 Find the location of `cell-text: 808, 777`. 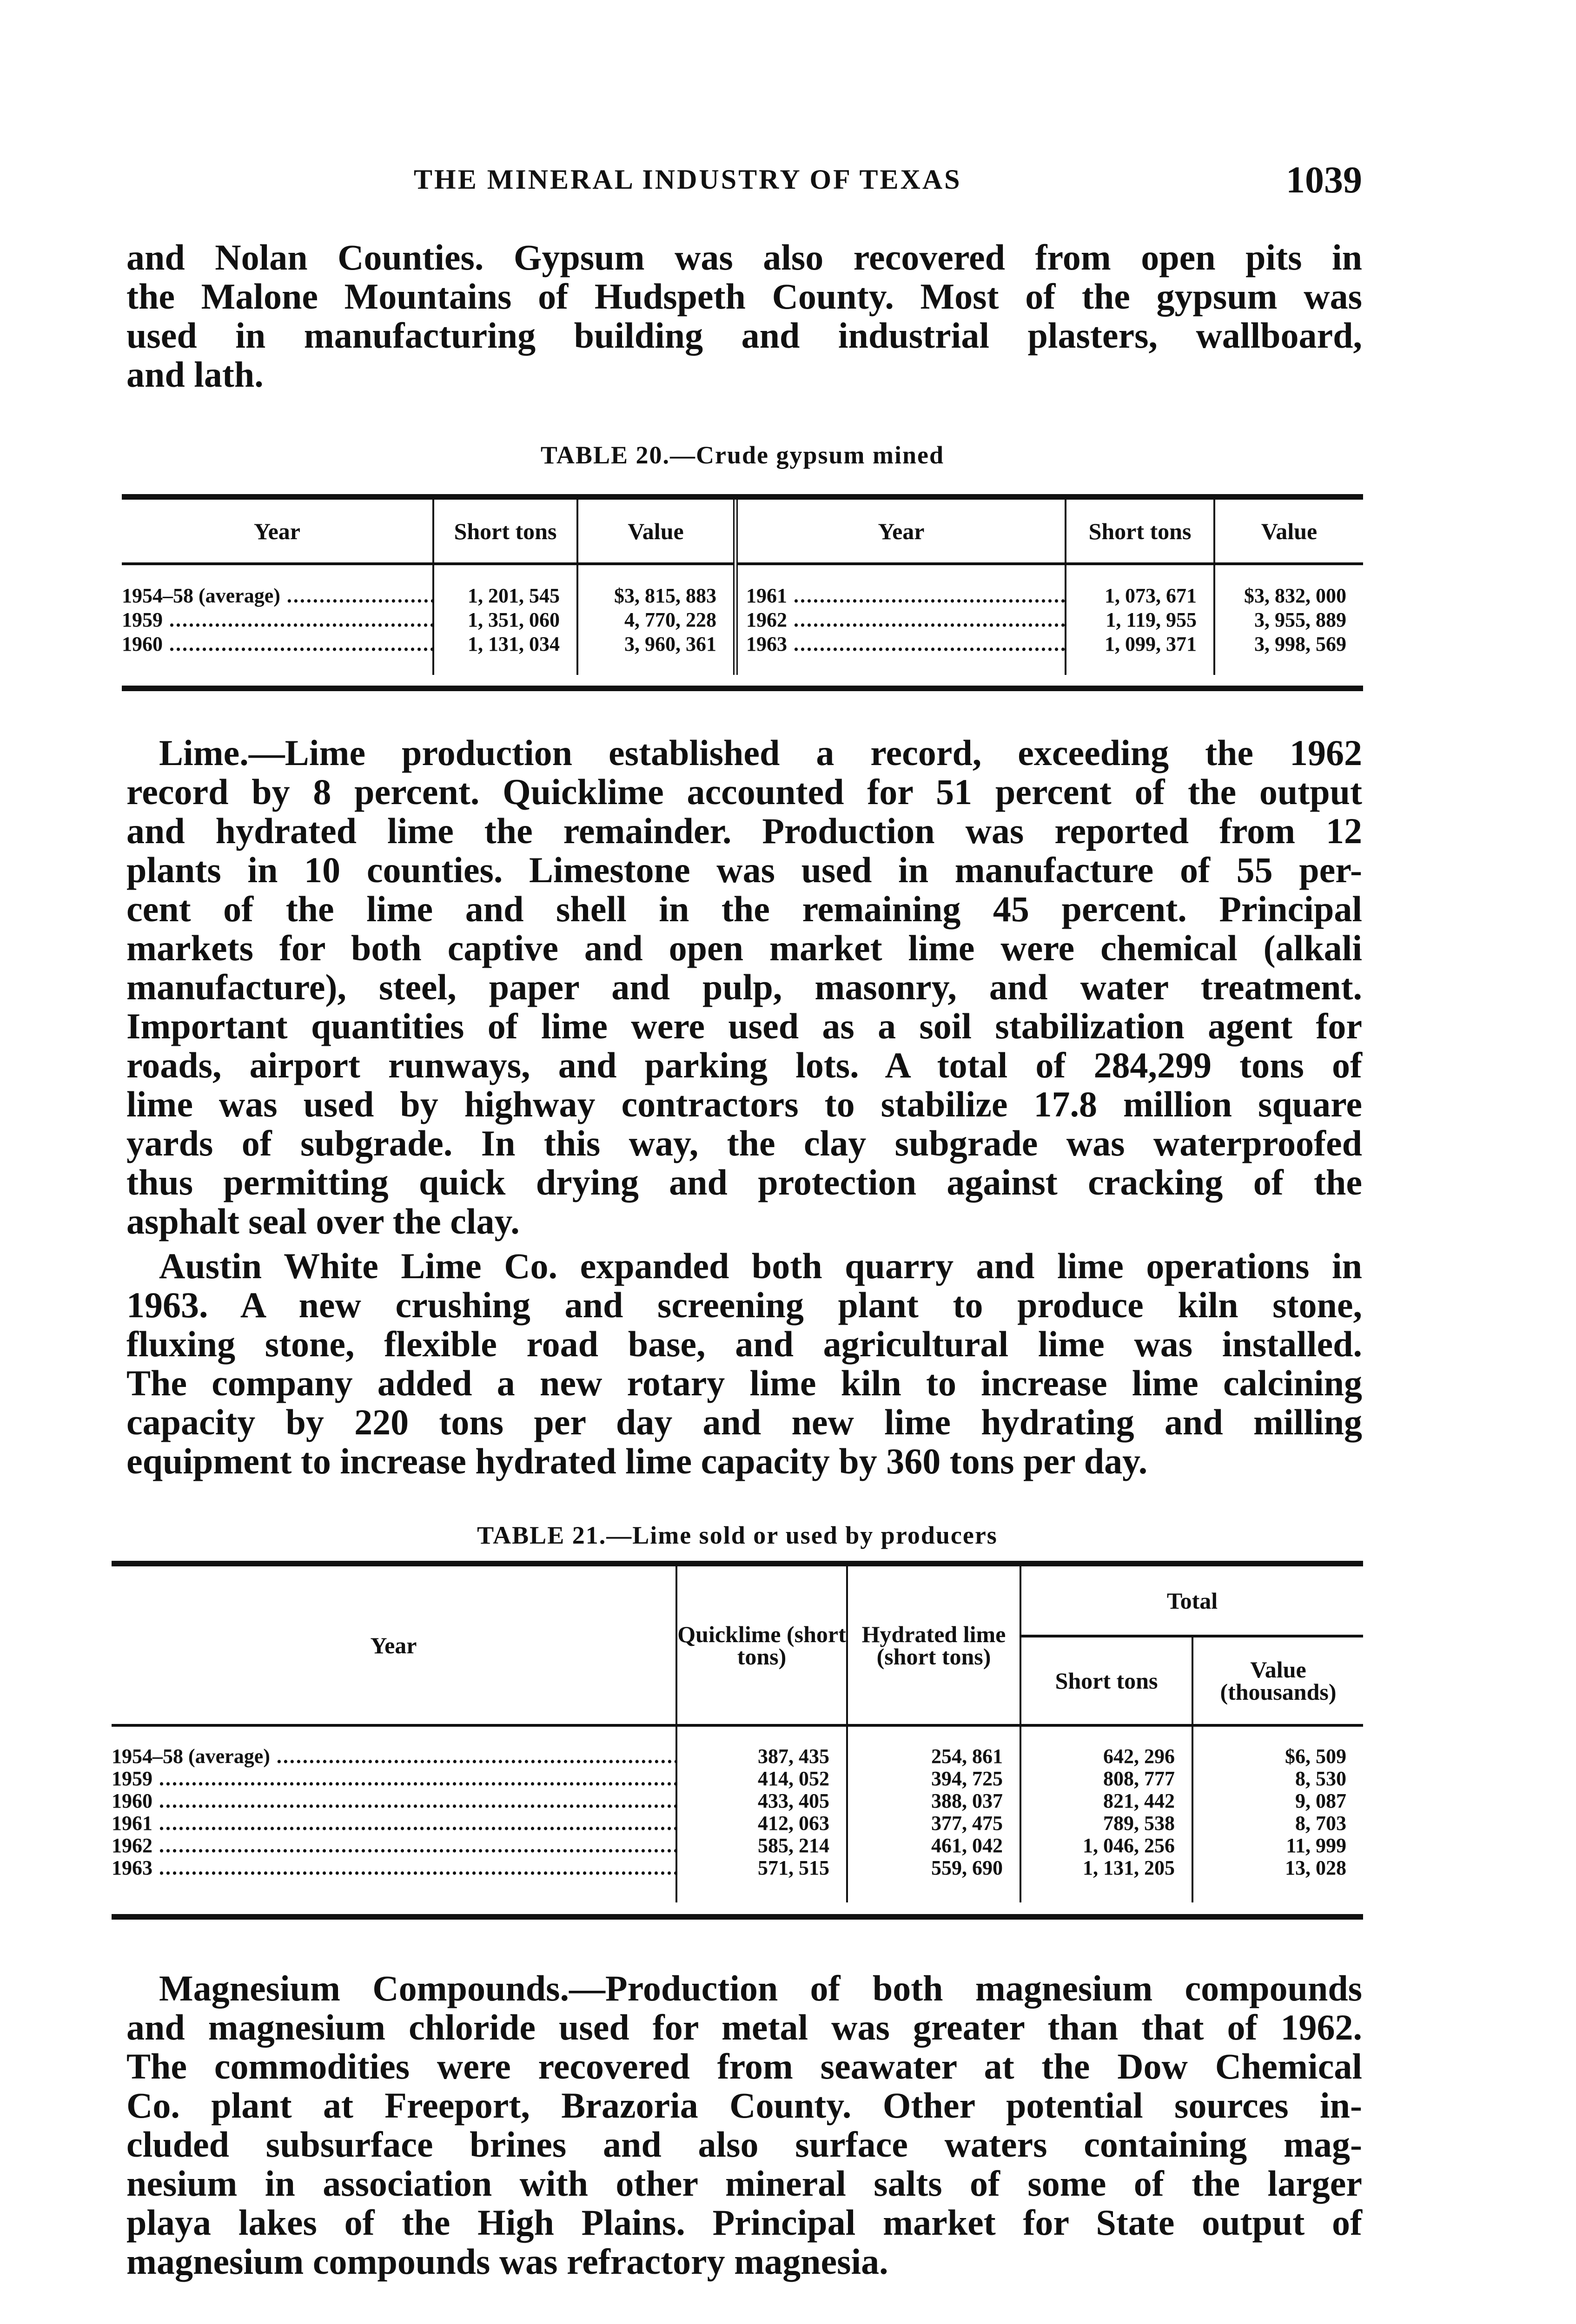

cell-text: 808, 777 is located at coordinates (1139, 1778).